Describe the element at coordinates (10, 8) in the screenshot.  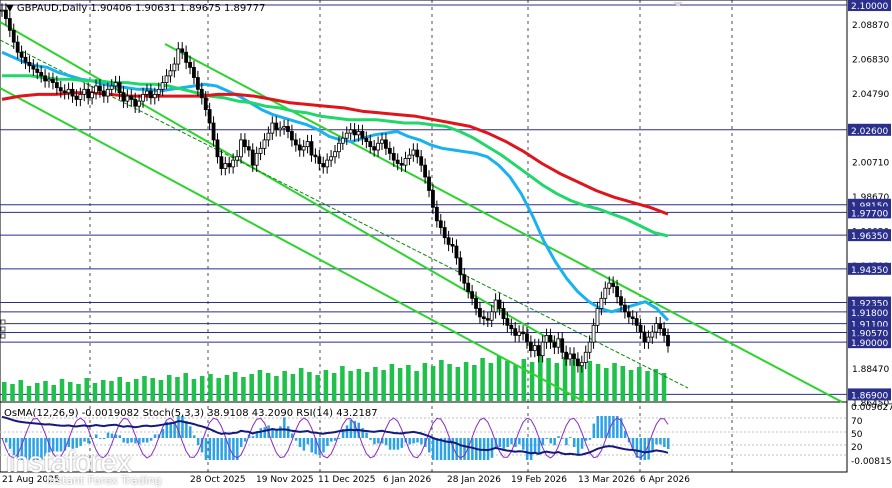
I see `menu-triangle-icon: ▼` at that location.